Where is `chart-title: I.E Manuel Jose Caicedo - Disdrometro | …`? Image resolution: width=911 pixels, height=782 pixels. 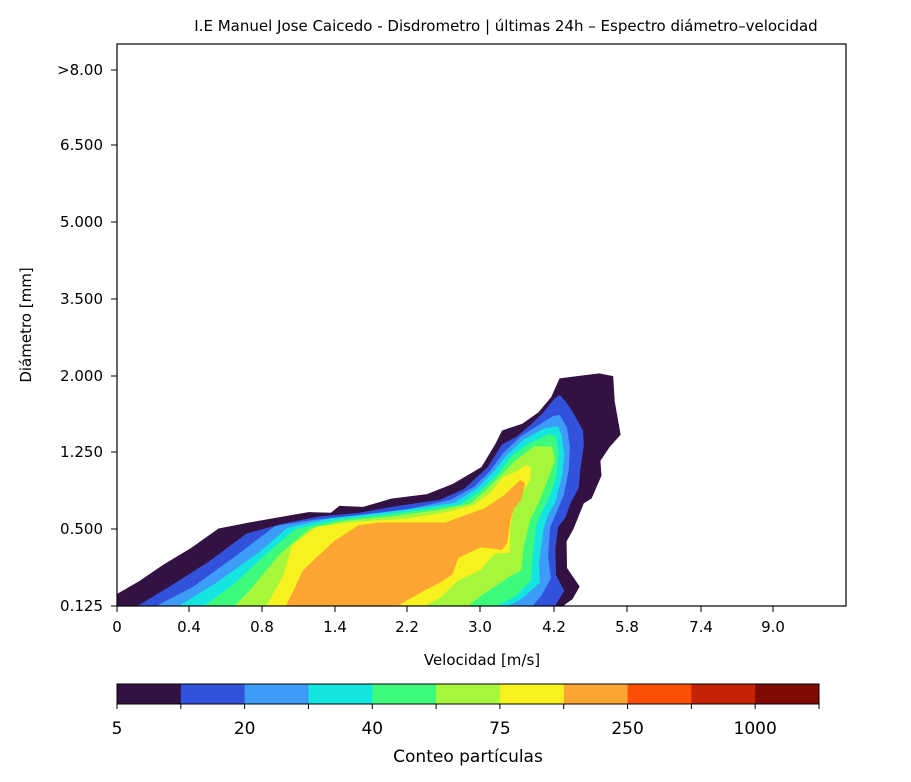
chart-title: I.E Manuel Jose Caicedo - Disdrometro | … is located at coordinates (505, 26).